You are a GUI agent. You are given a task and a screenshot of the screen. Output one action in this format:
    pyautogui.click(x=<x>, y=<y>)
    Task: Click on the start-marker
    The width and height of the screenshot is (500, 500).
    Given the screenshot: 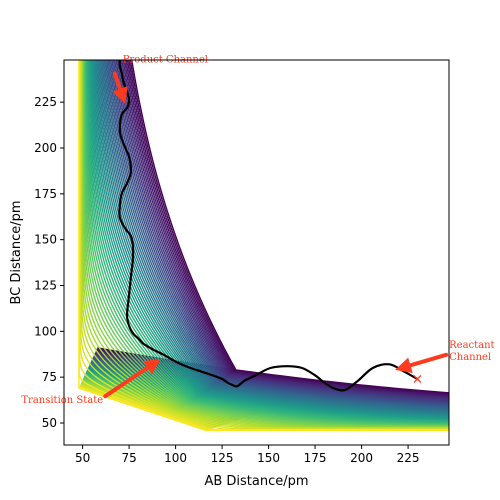 What is the action you would take?
    pyautogui.click(x=417, y=379)
    